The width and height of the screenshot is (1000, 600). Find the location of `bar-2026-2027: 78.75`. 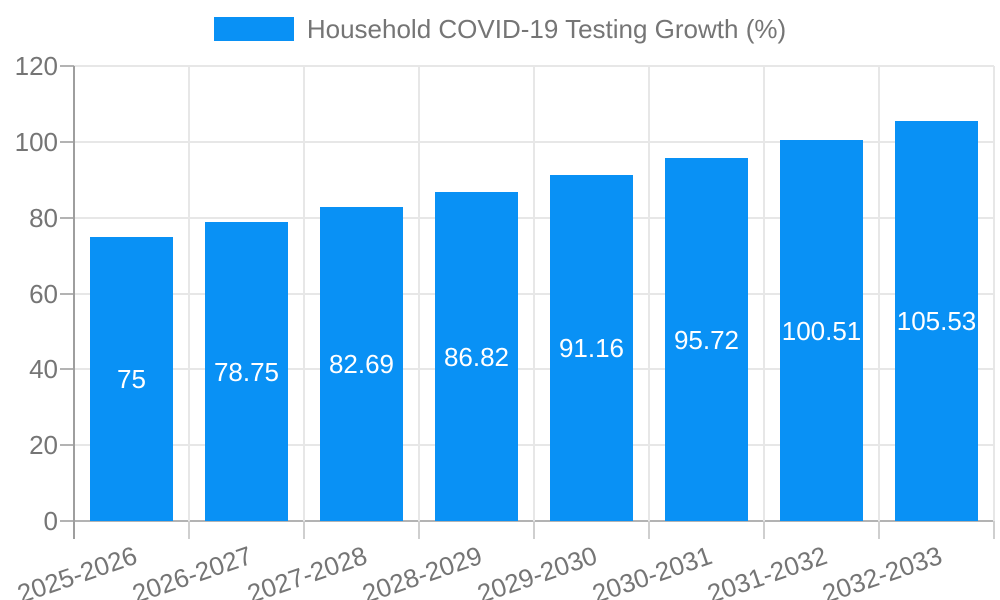

bar-2026-2027: 78.75 is located at coordinates (246, 371).